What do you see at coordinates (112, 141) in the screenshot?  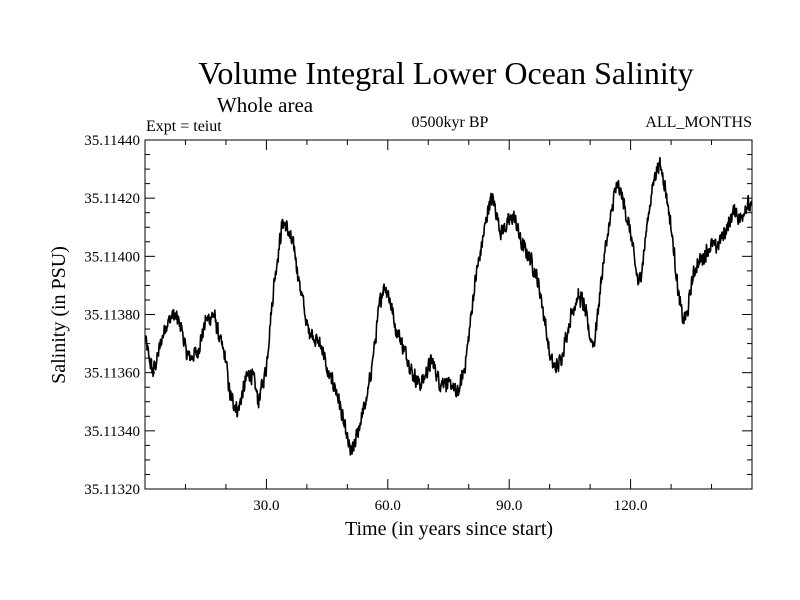 I see `y-tick-label: 35.11440` at bounding box center [112, 141].